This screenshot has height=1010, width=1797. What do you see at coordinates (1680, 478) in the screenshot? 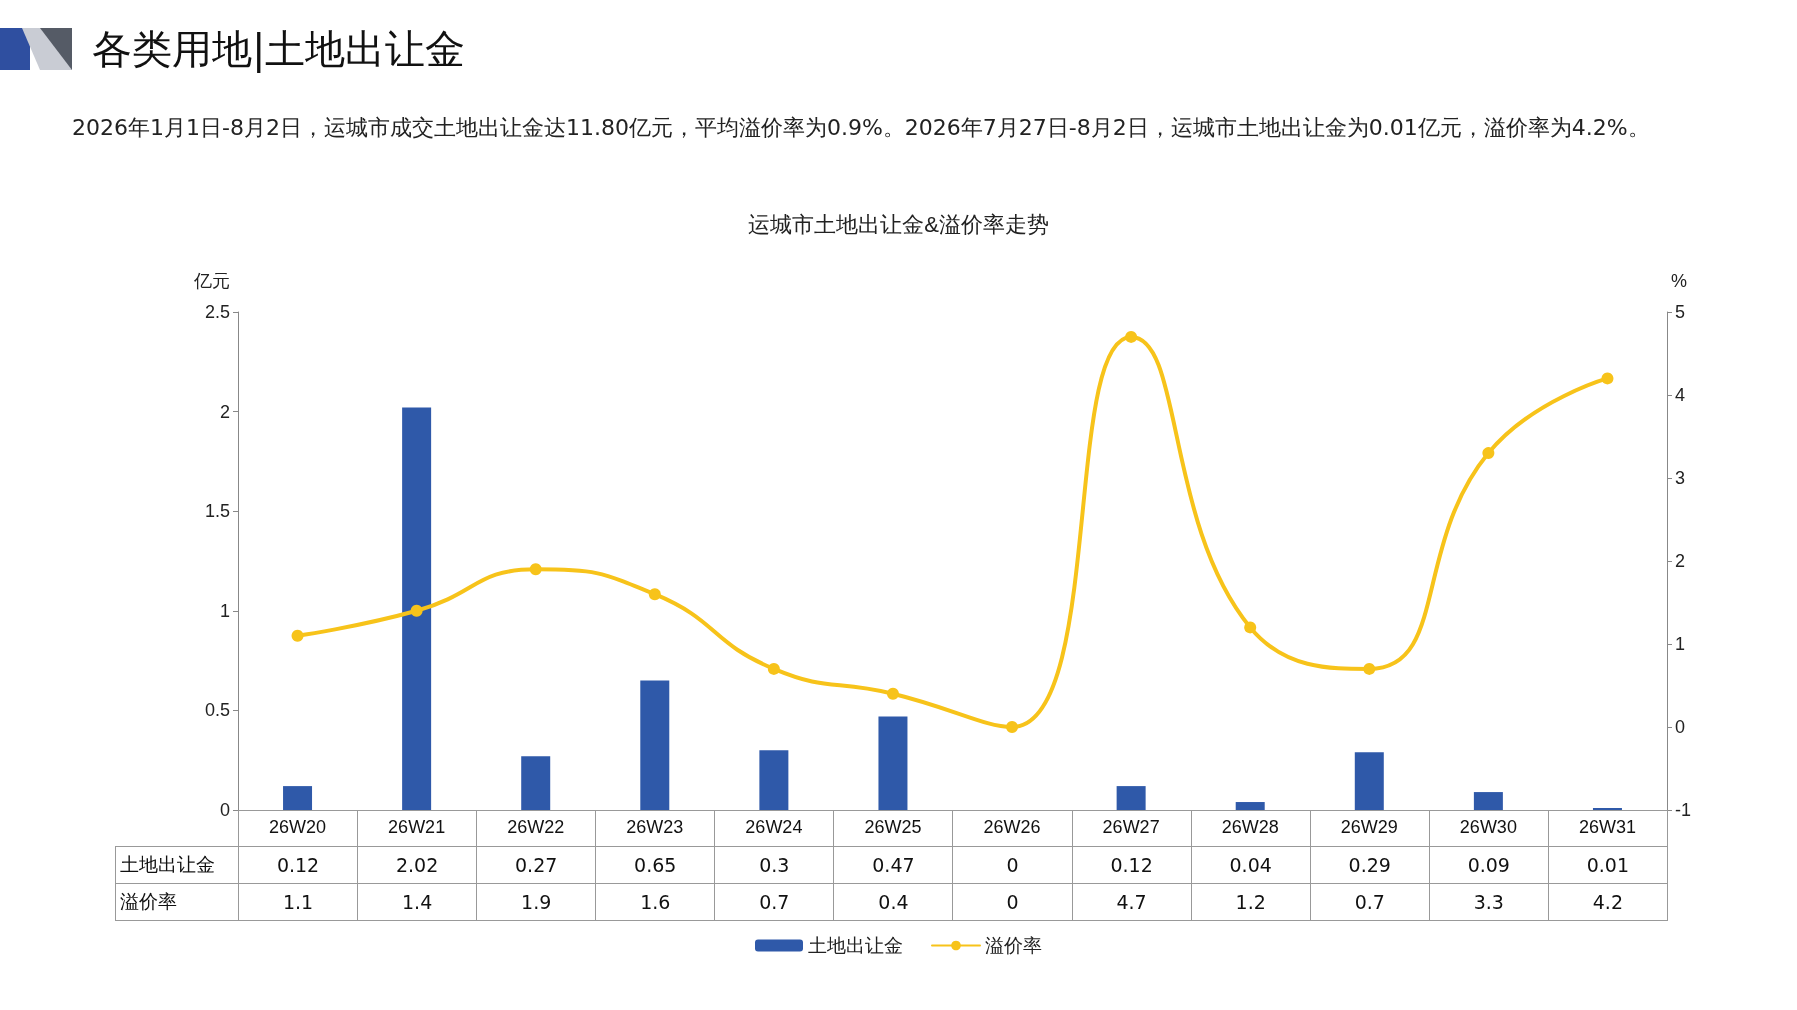
I see `y2-tick-label: 3` at bounding box center [1680, 478].